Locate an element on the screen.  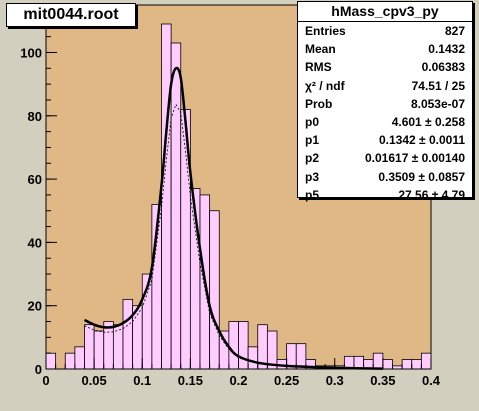
y-tick-label: 80 is located at coordinates (35, 116).